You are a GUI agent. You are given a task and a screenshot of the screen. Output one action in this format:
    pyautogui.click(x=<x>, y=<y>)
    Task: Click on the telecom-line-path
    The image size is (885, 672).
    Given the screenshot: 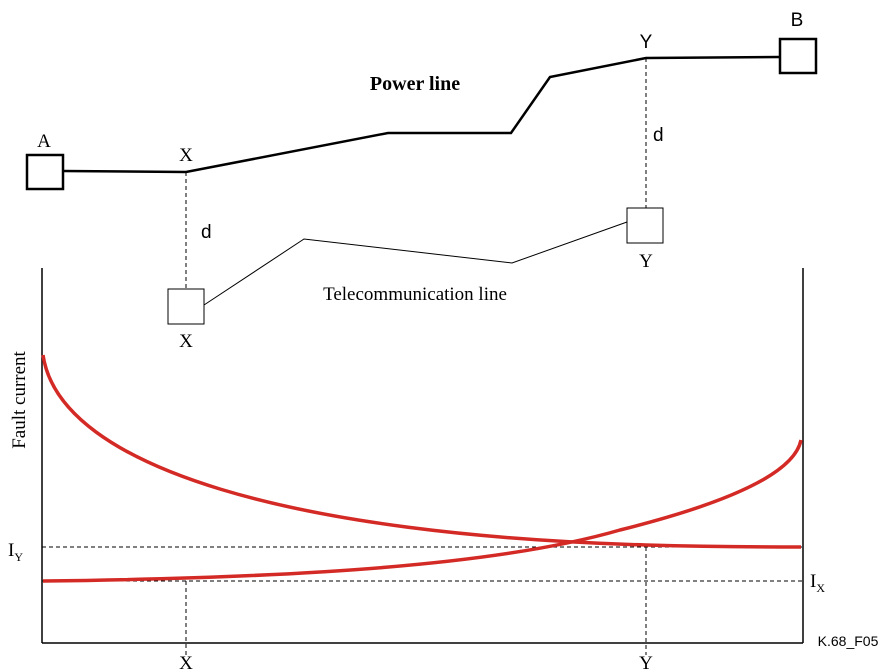 What is the action you would take?
    pyautogui.click(x=415, y=263)
    